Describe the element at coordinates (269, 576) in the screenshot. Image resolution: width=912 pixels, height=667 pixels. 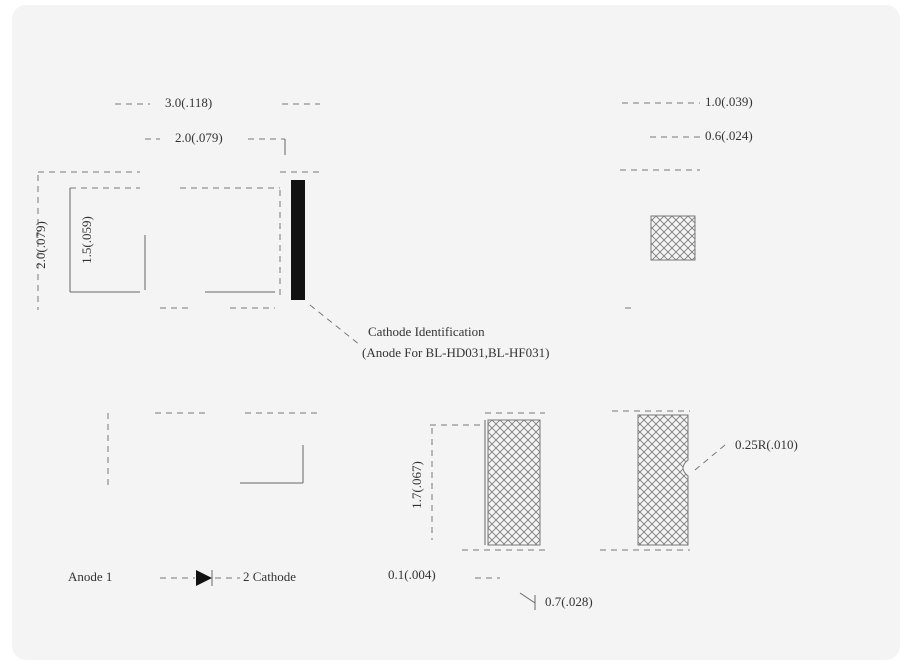
I see `label: 2 Cathode` at that location.